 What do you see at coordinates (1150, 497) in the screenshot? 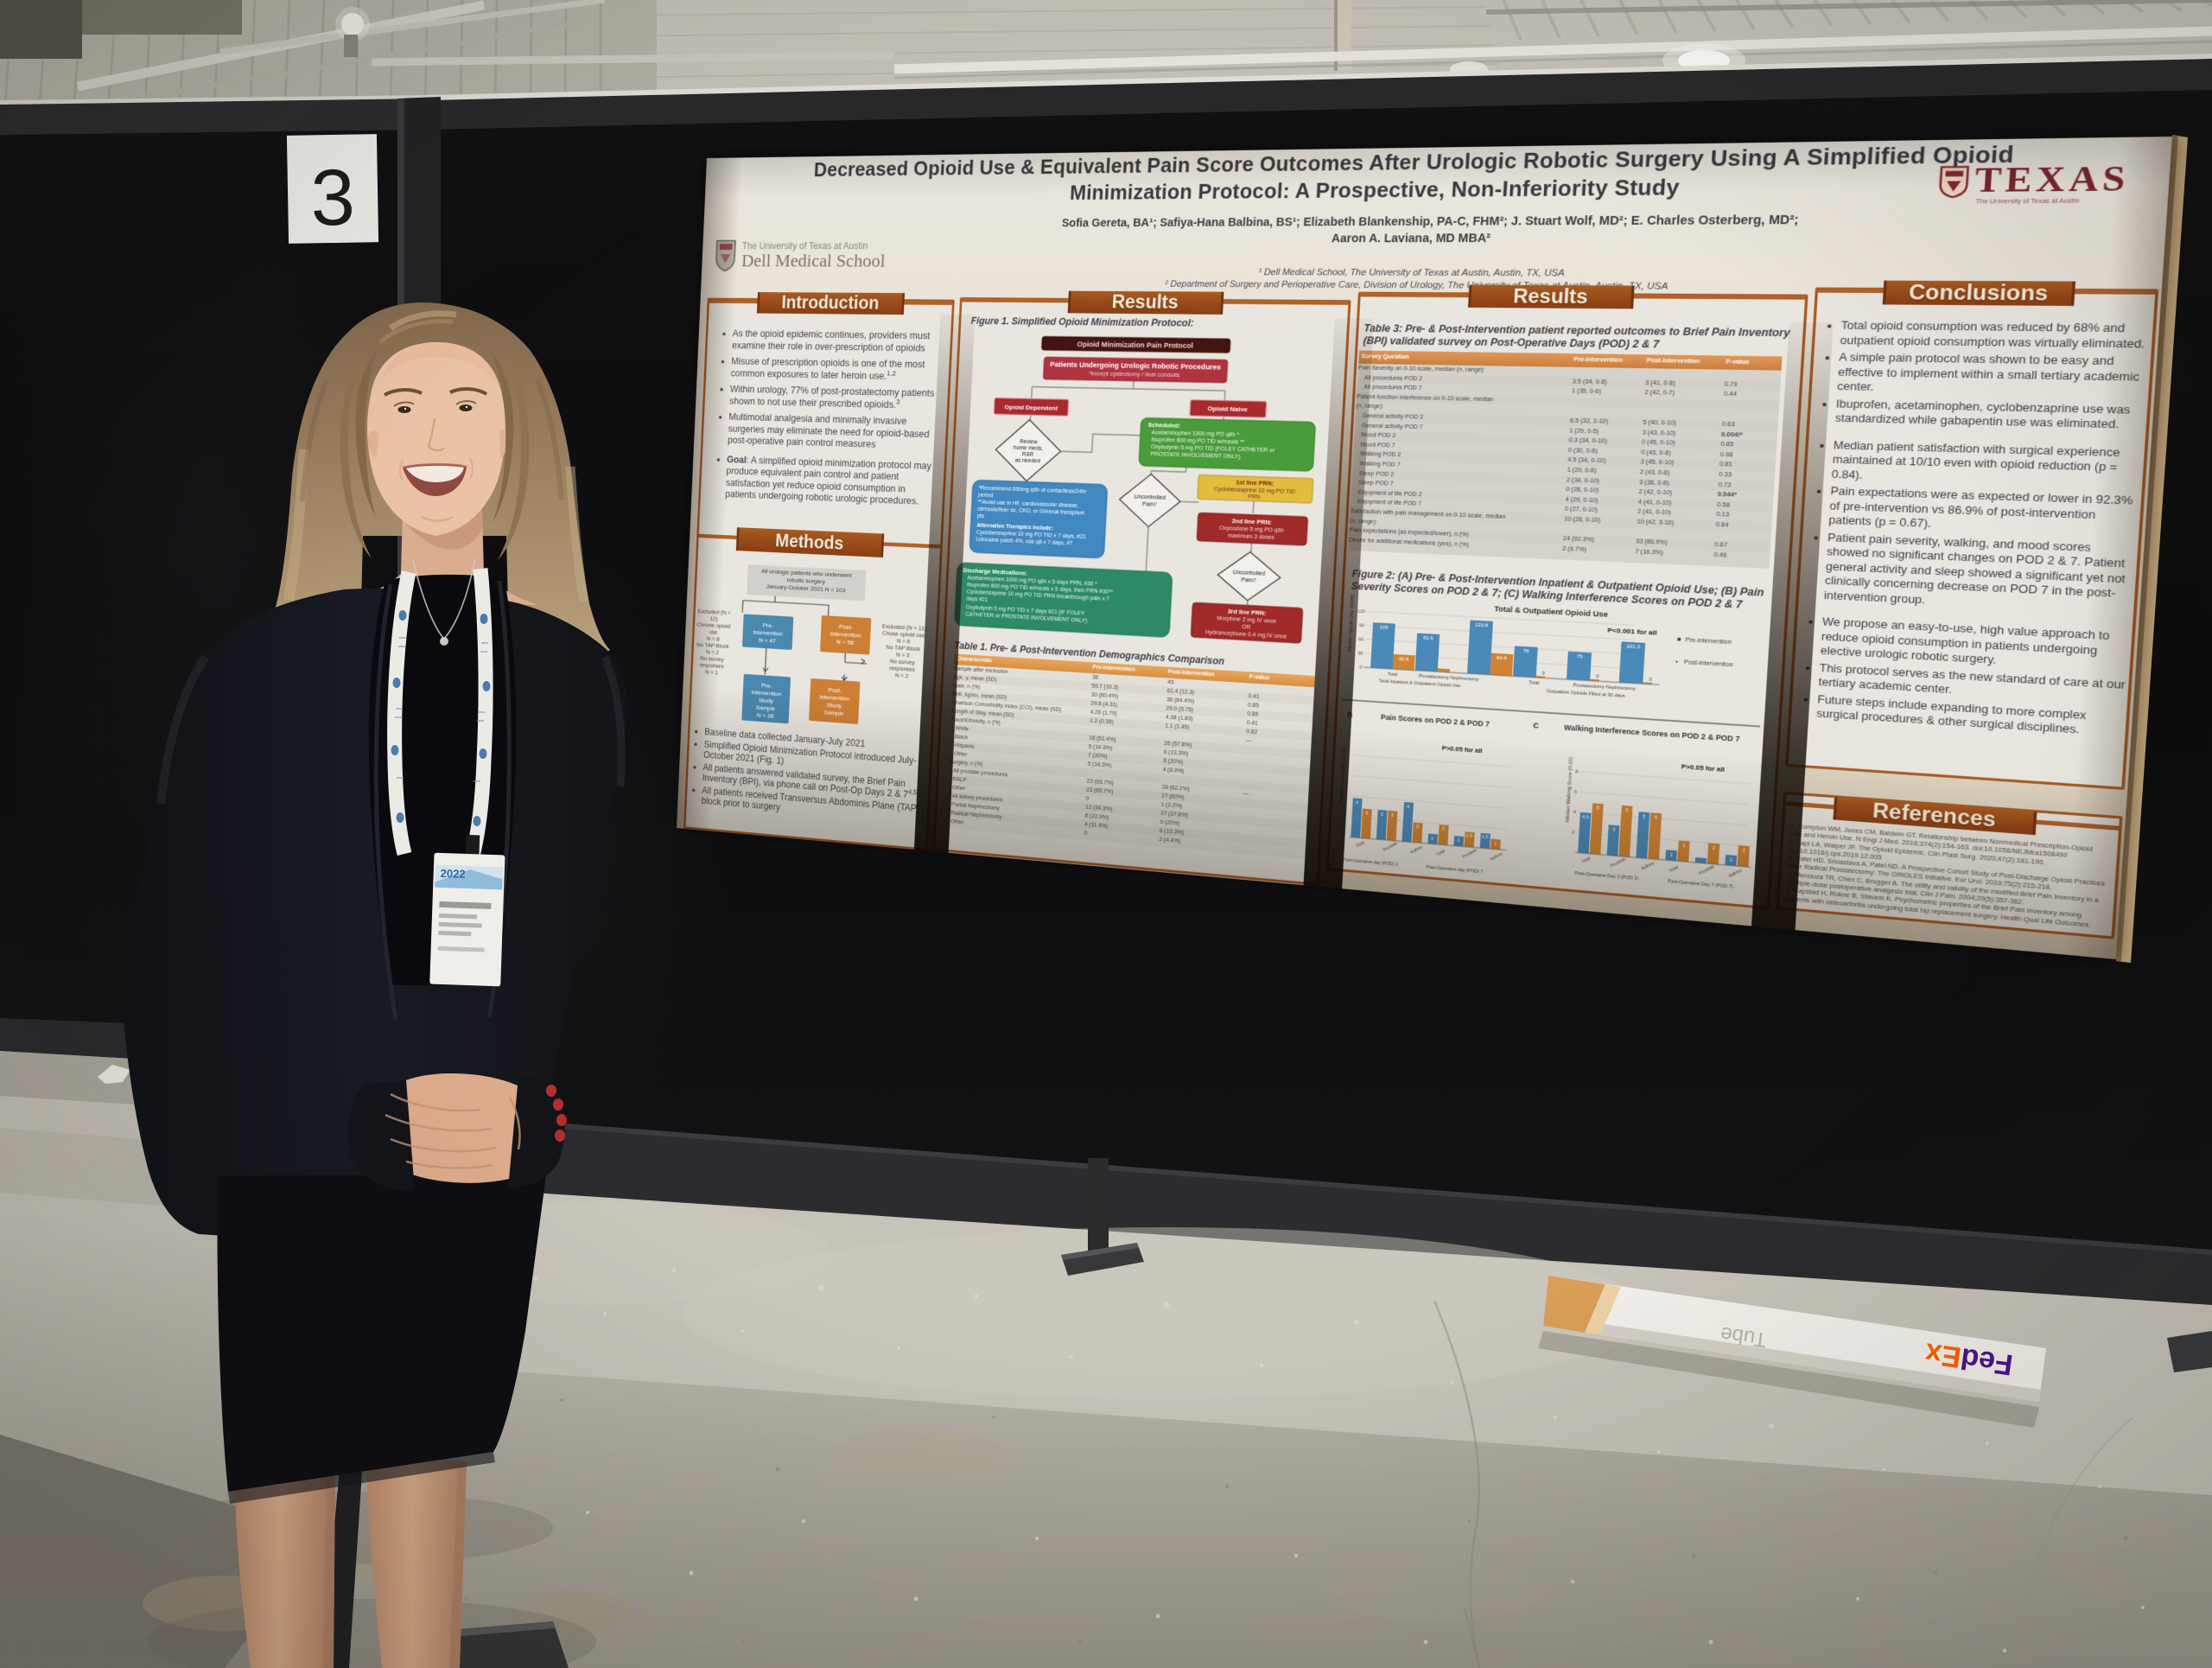
I see `svg-text: Uncontrolled` at bounding box center [1150, 497].